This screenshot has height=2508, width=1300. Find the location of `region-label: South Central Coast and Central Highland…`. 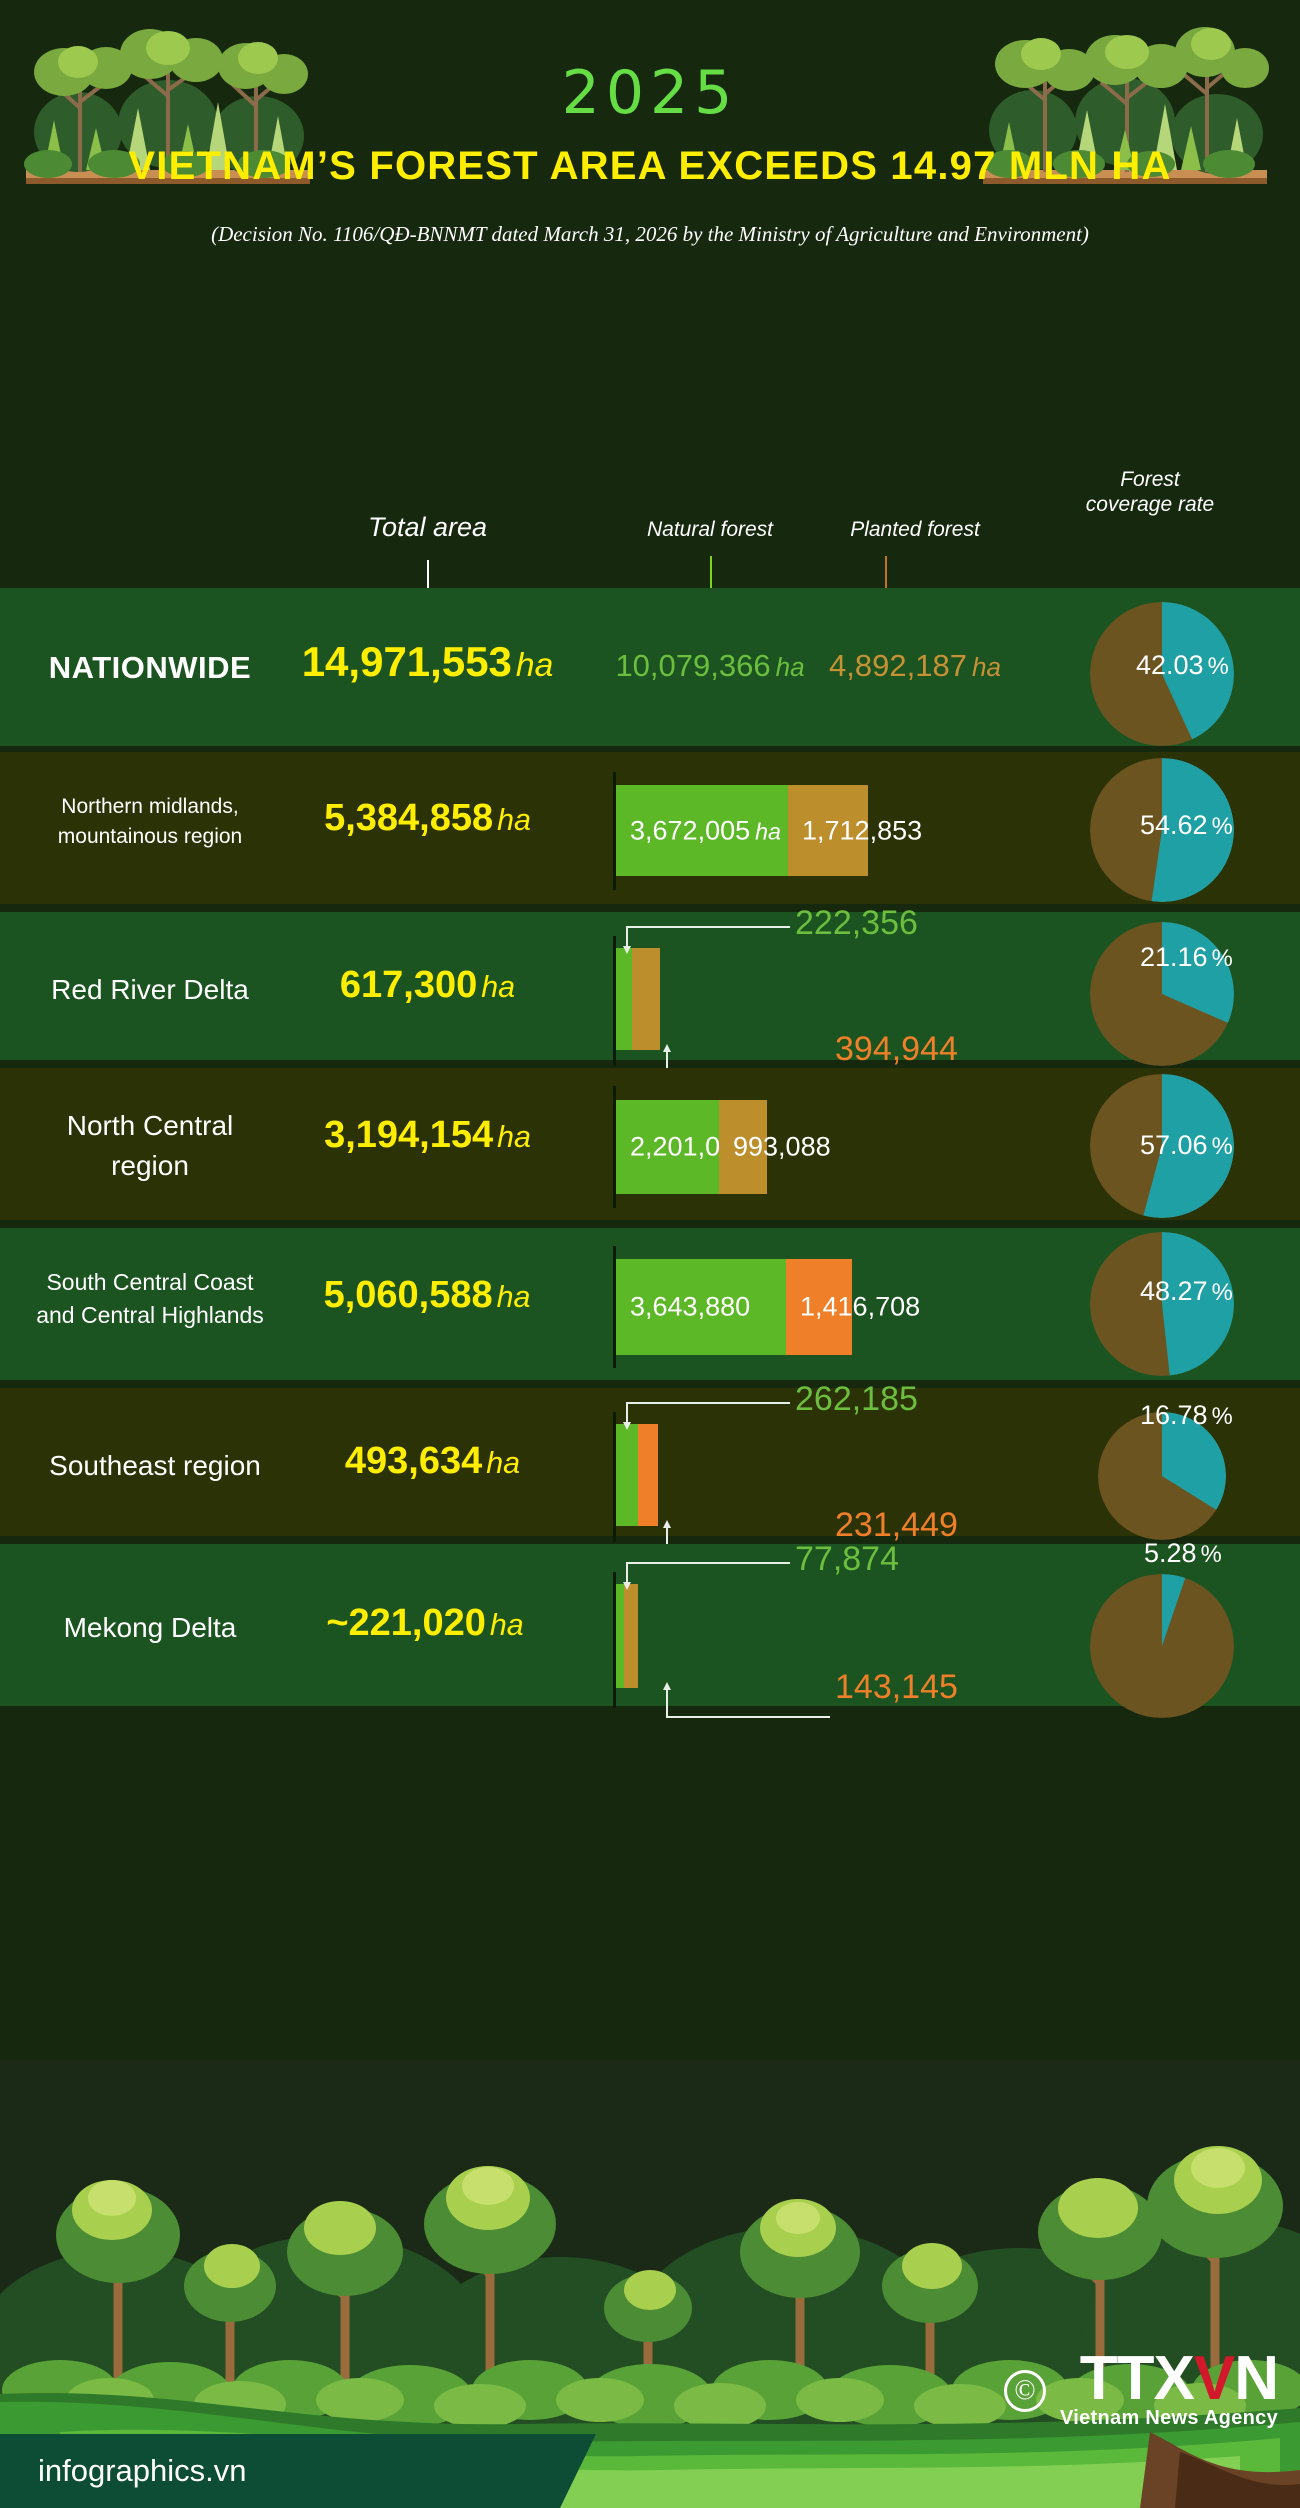

region-label: South Central Coast and Central Highland… is located at coordinates (150, 1298).